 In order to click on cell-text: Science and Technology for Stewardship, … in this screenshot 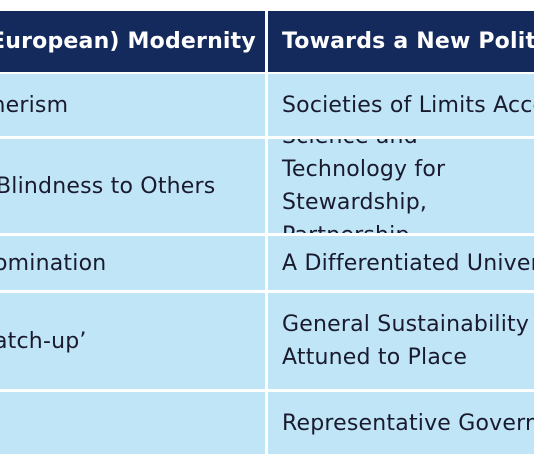, I will do `click(364, 186)`.